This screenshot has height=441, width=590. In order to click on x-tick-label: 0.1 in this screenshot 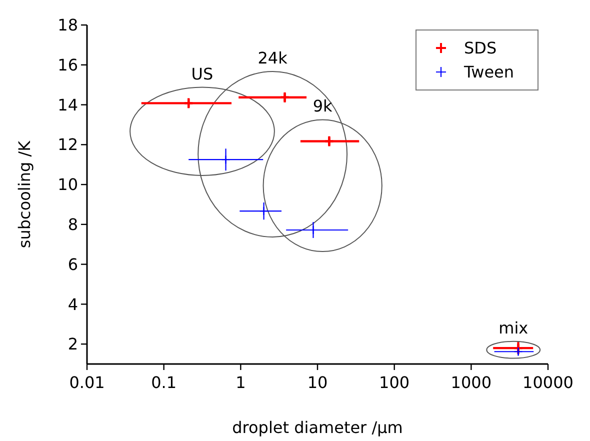, I will do `click(164, 382)`.